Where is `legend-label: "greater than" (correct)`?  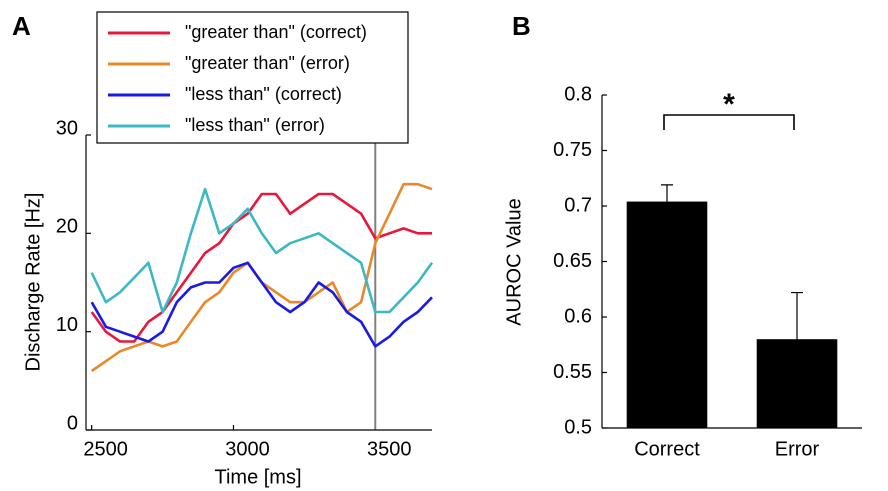 legend-label: "greater than" (correct) is located at coordinates (276, 32).